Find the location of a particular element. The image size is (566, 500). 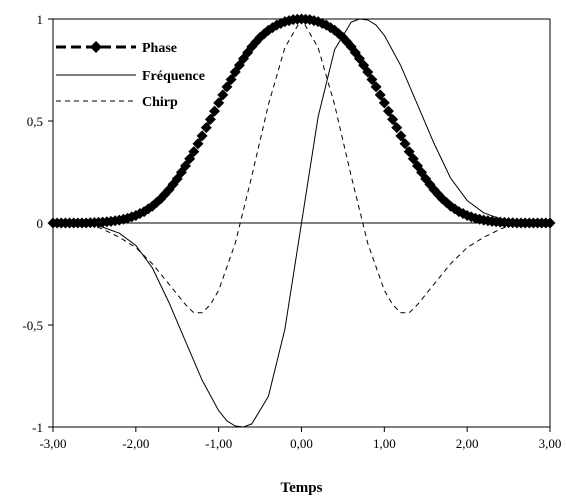

y-tick-label: -1 is located at coordinates (37, 427).